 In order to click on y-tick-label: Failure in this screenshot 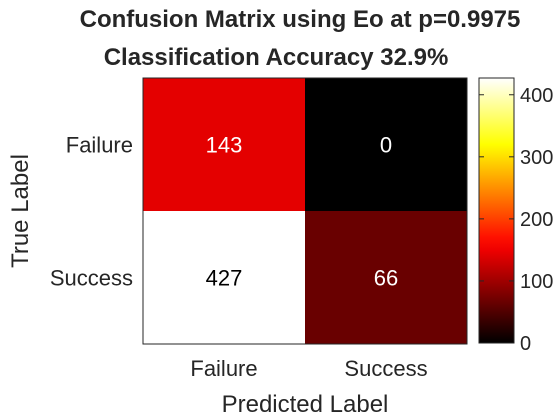, I will do `click(99, 145)`.